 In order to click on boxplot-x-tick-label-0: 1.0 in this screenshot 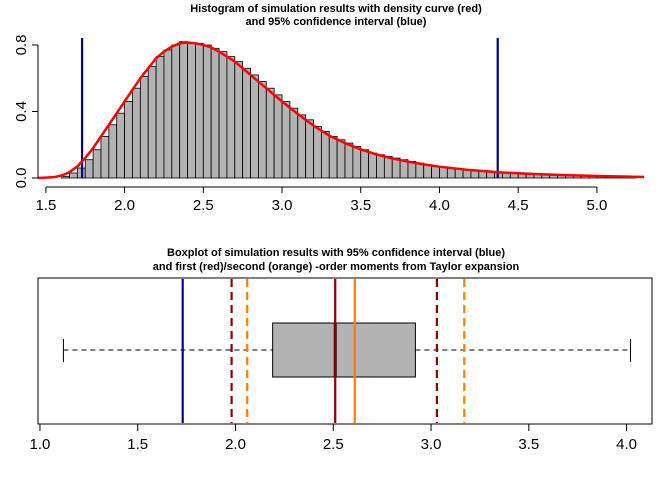, I will do `click(40, 444)`.